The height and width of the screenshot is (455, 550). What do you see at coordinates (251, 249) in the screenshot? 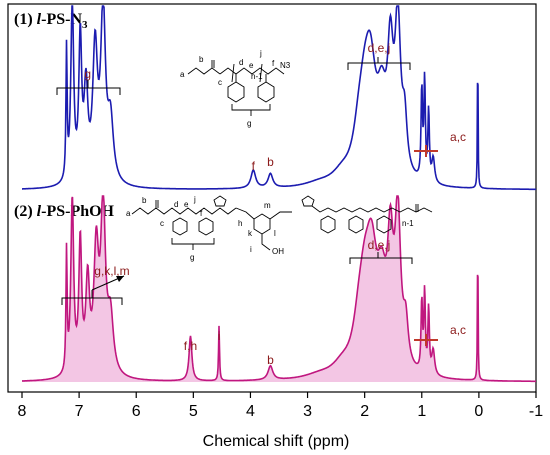
I see `svg-text: i` at bounding box center [251, 249].